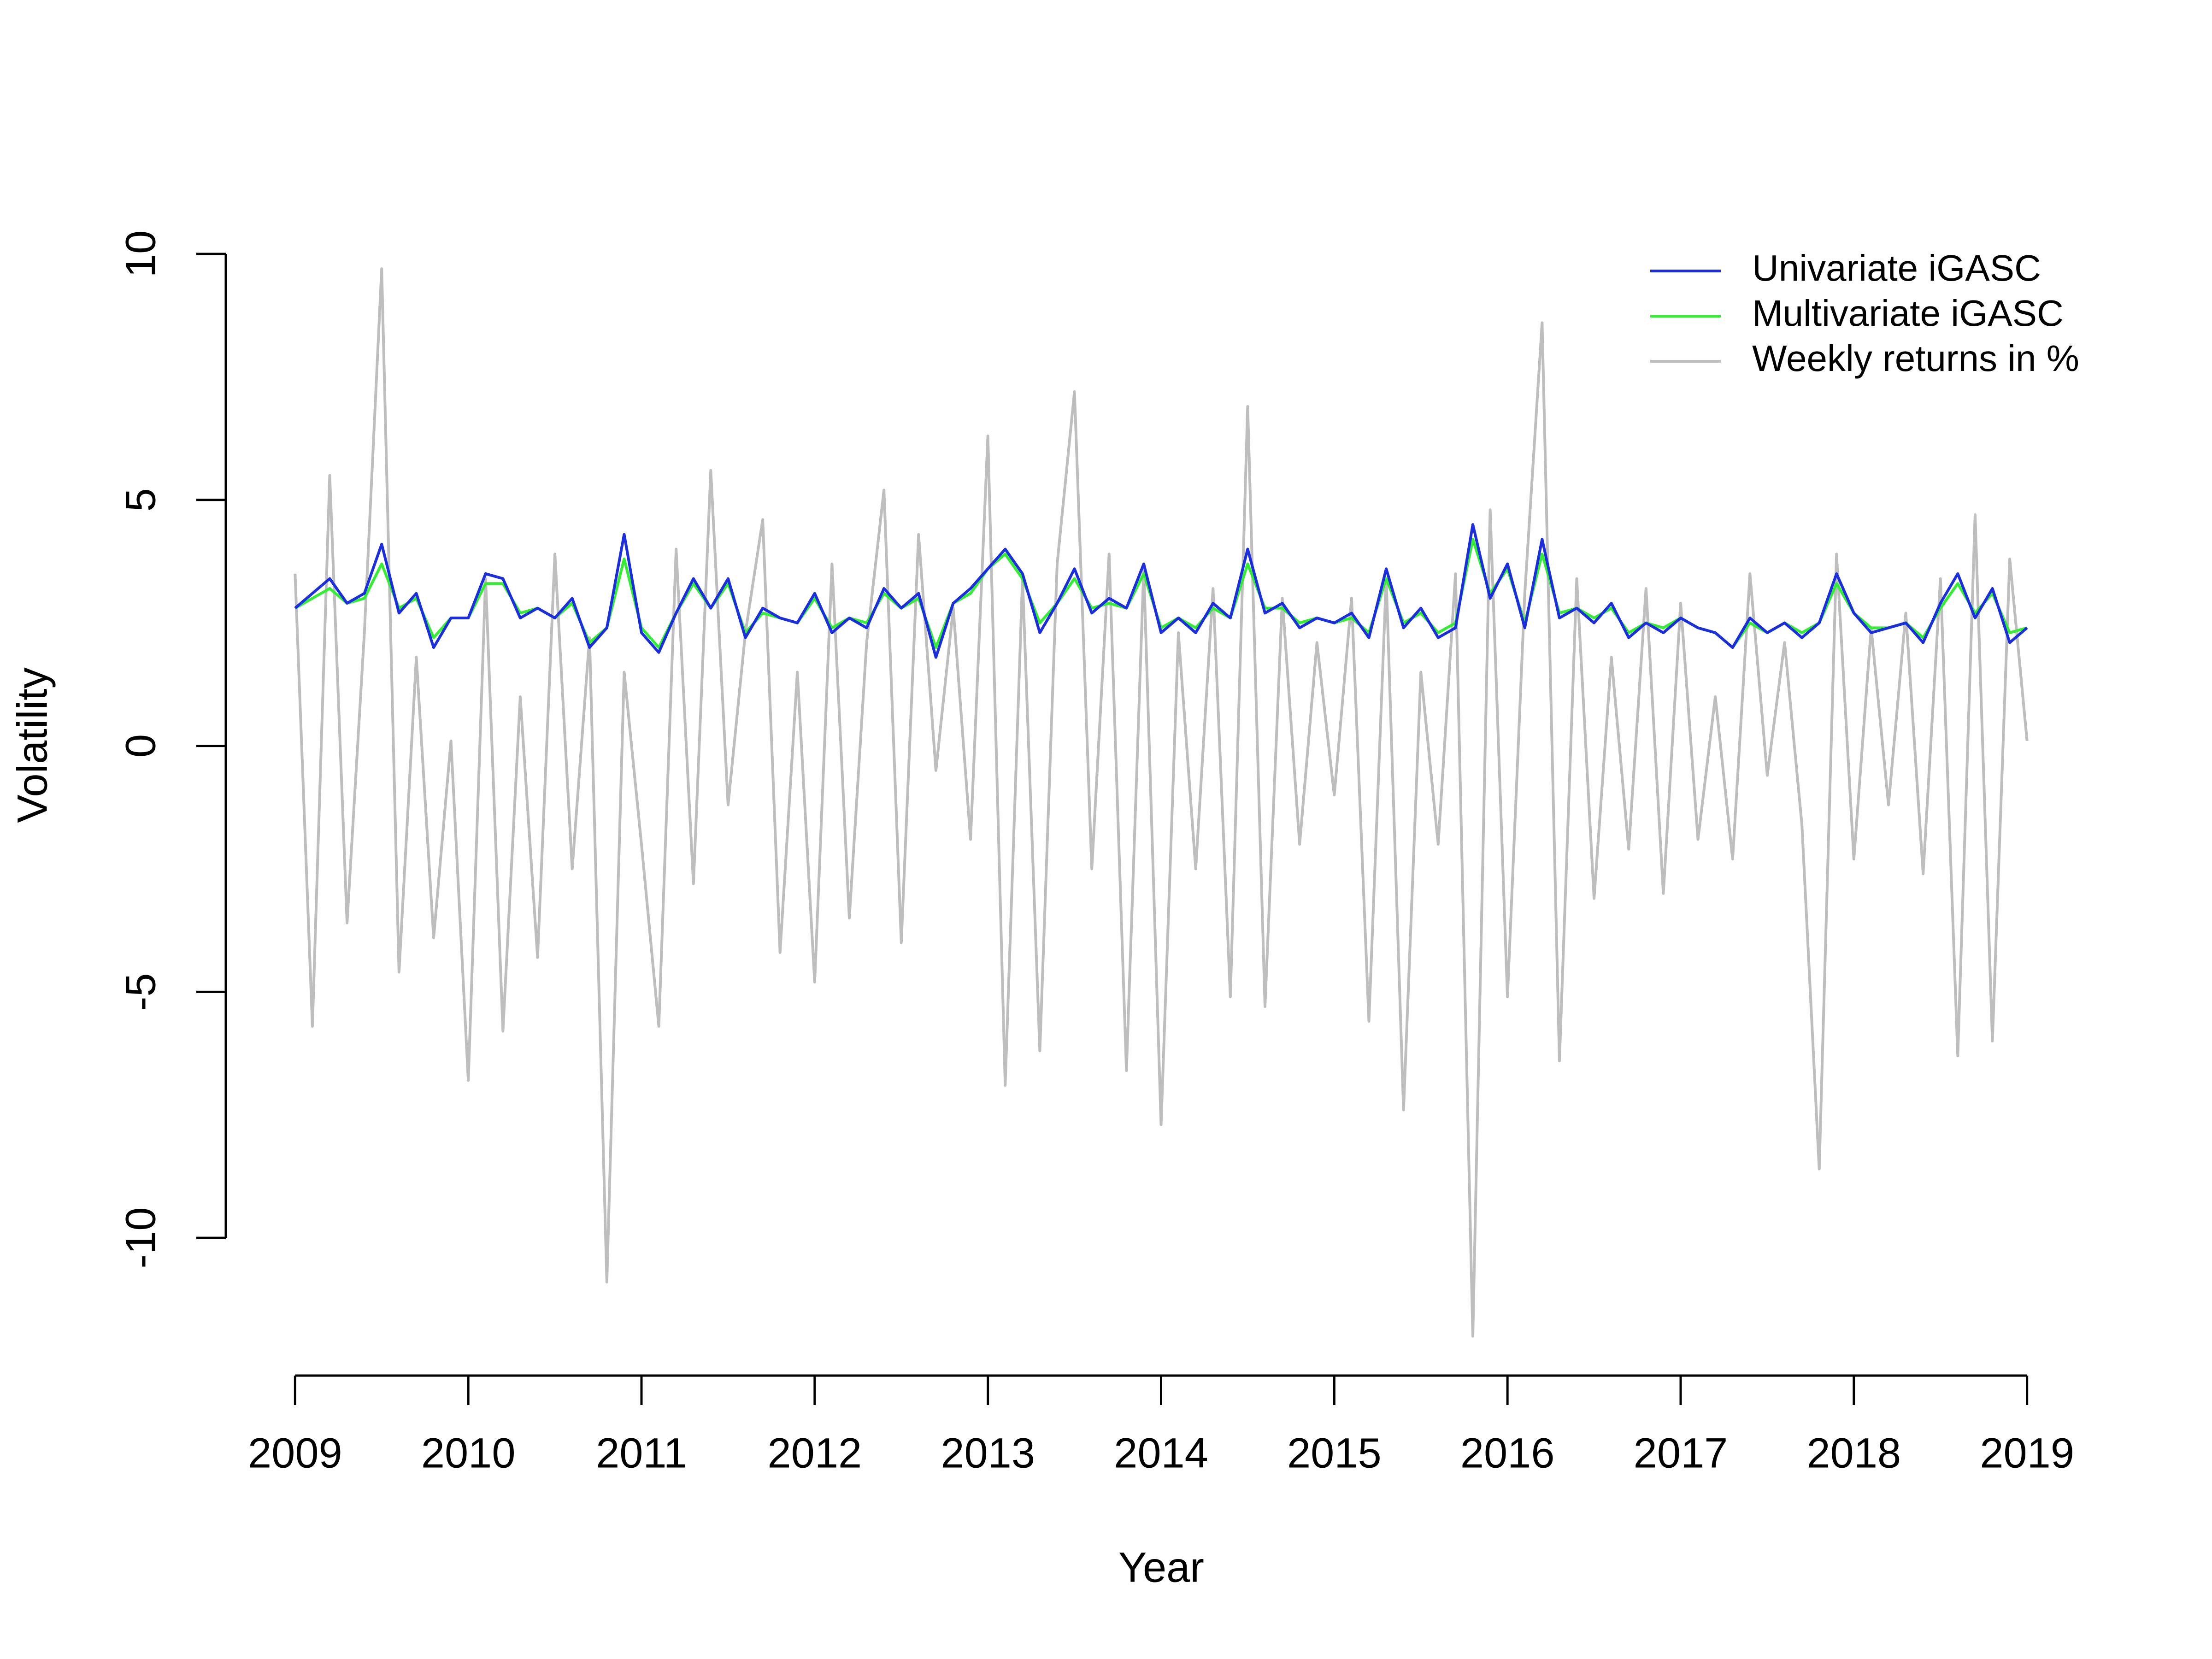 This screenshot has height=1659, width=2212. What do you see at coordinates (140, 500) in the screenshot?
I see `y-tick-label: 5` at bounding box center [140, 500].